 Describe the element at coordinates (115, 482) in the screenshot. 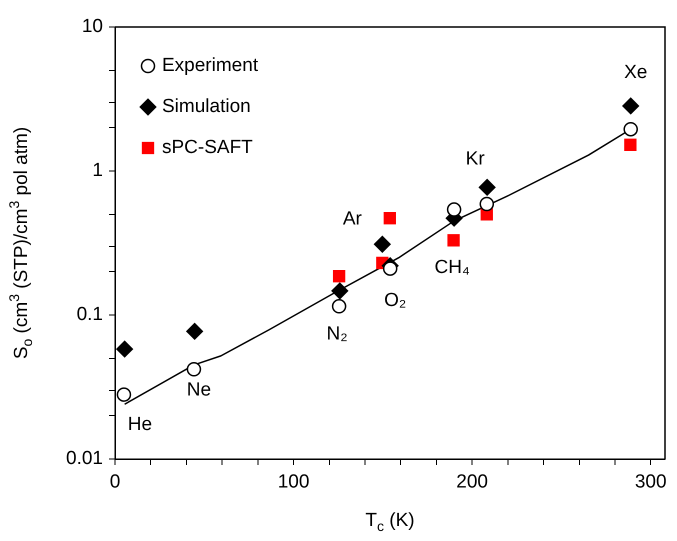

I see `x-tick-label: 0` at that location.